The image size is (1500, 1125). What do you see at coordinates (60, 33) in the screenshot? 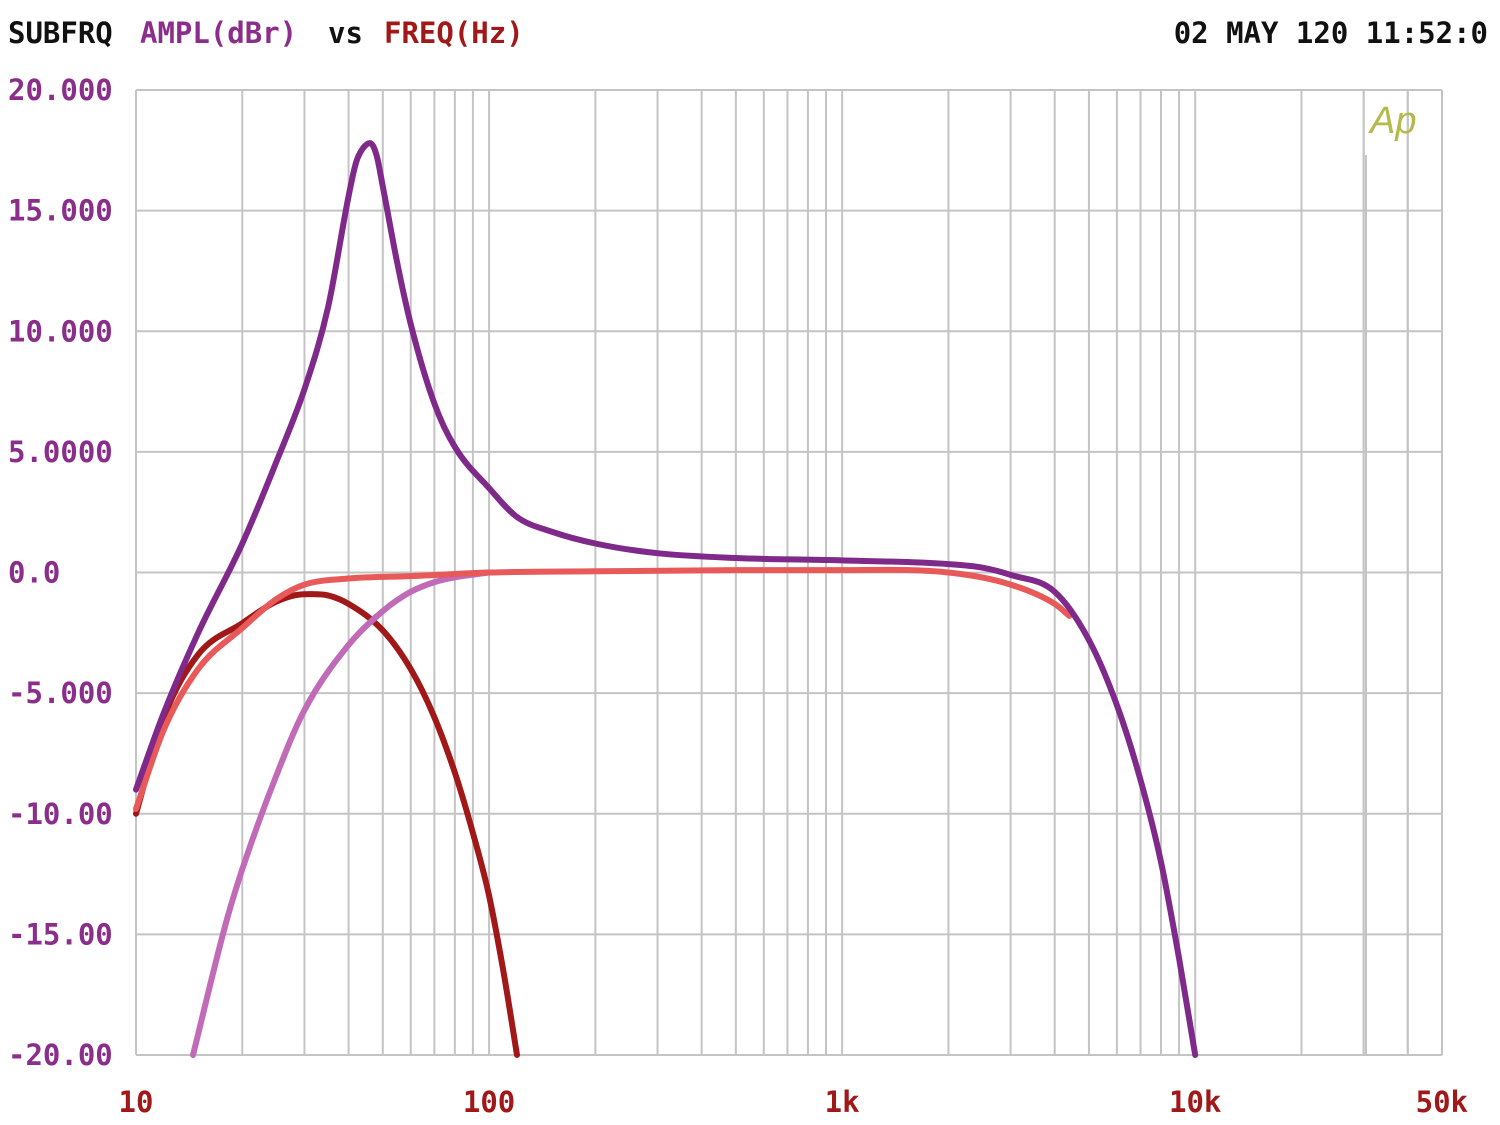
I see `measurement-name: SUBFRQ` at bounding box center [60, 33].